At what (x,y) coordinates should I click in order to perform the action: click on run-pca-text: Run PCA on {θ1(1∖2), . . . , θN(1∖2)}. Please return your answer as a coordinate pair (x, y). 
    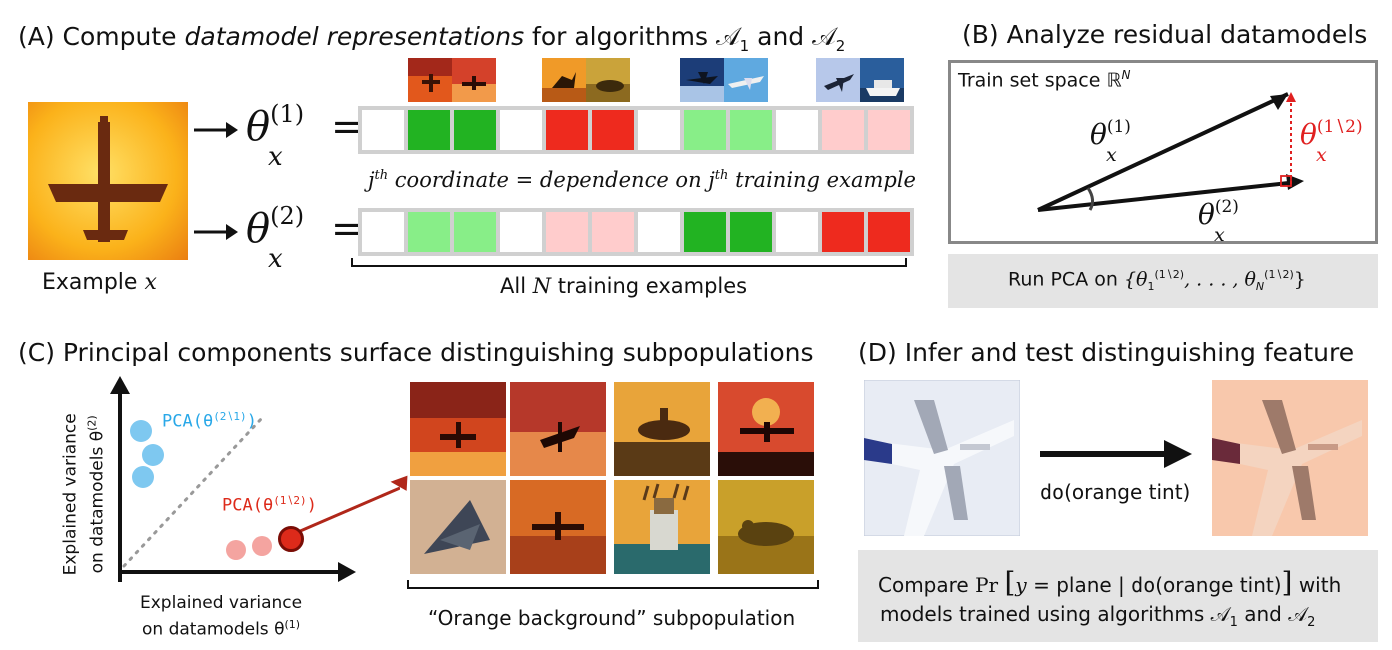
    Looking at the image, I should click on (1157, 281).